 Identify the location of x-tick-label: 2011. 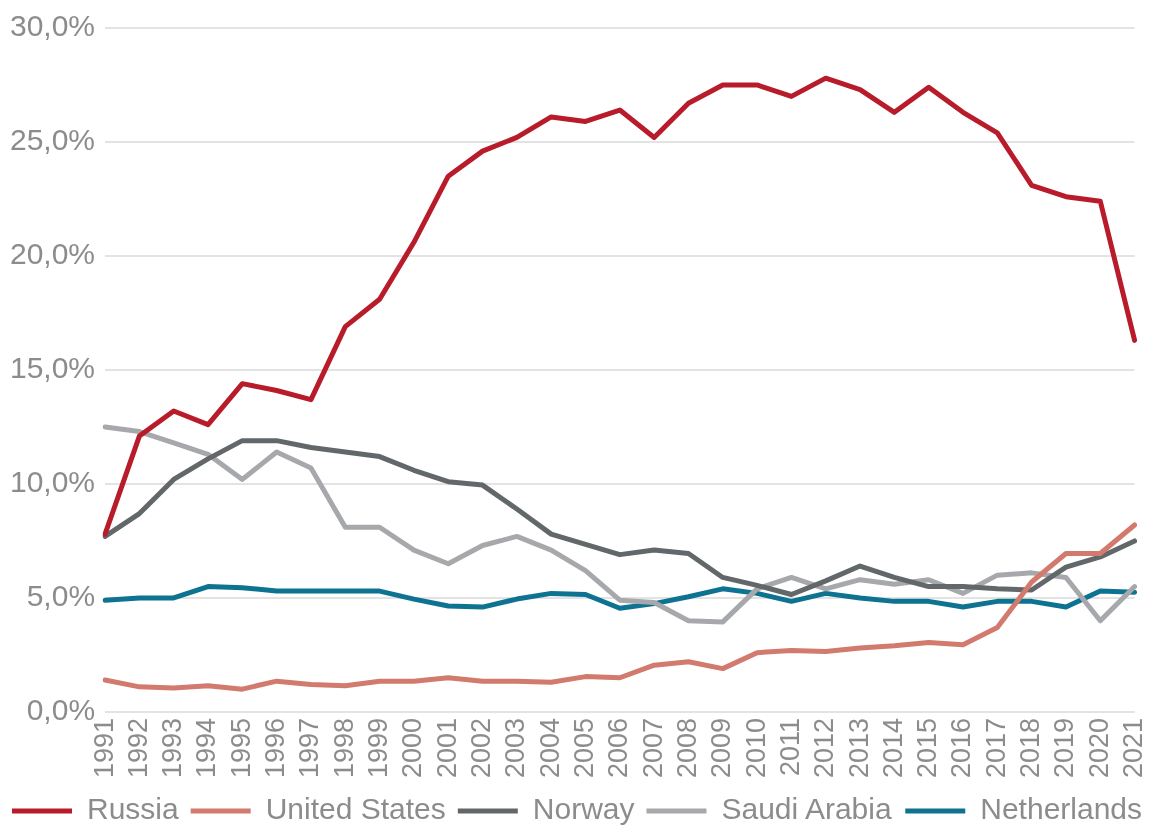
(789, 746).